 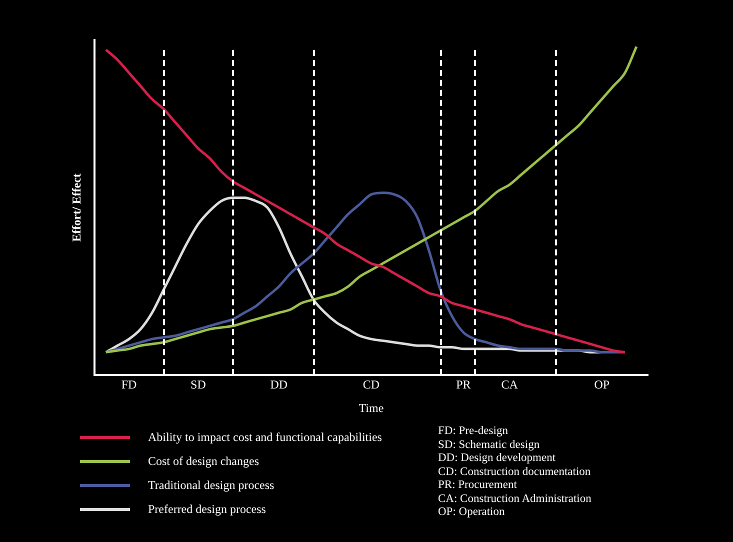 What do you see at coordinates (472, 513) in the screenshot?
I see `text: OP: Operation` at bounding box center [472, 513].